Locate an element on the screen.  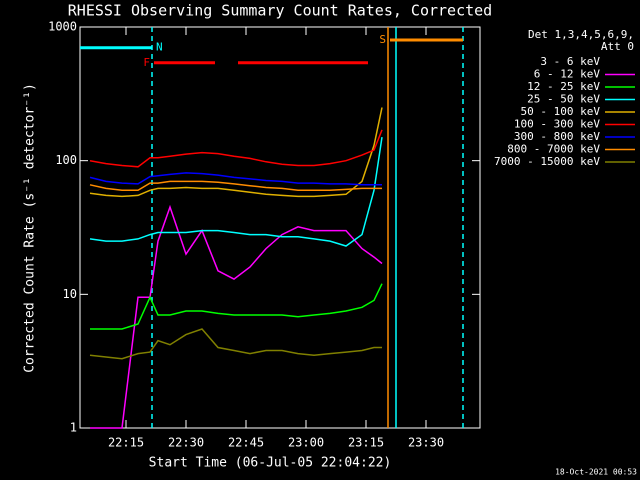
legend-header: Det 1,3,4,5,6,9, is located at coordinates (581, 34).